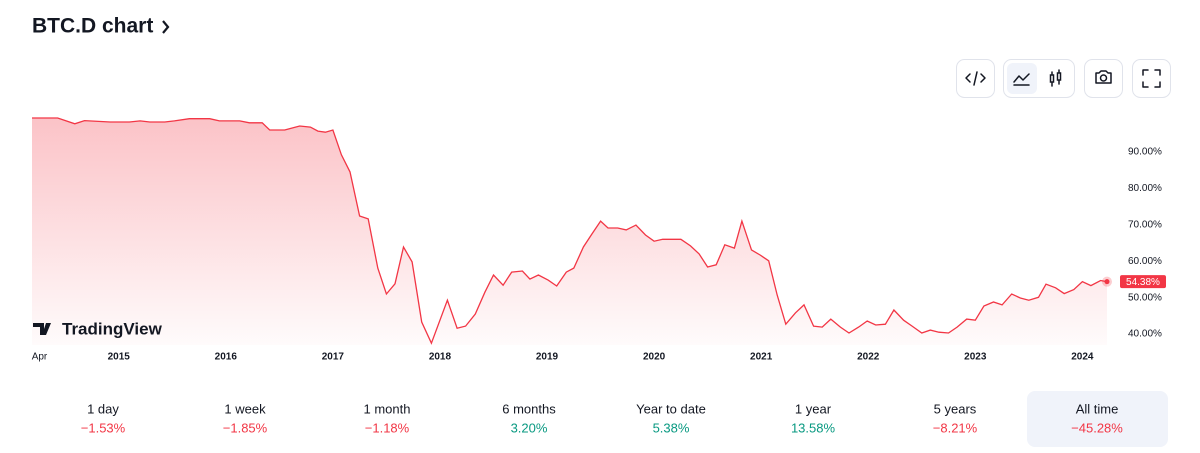  I want to click on last-value-badge, so click(1143, 282).